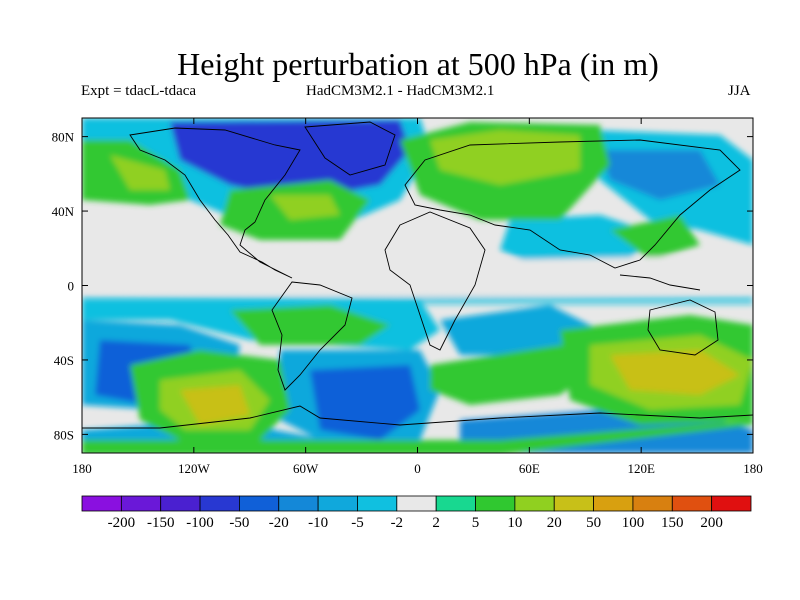 This screenshot has height=600, width=800. What do you see at coordinates (436, 523) in the screenshot?
I see `colorbar-label: 2` at bounding box center [436, 523].